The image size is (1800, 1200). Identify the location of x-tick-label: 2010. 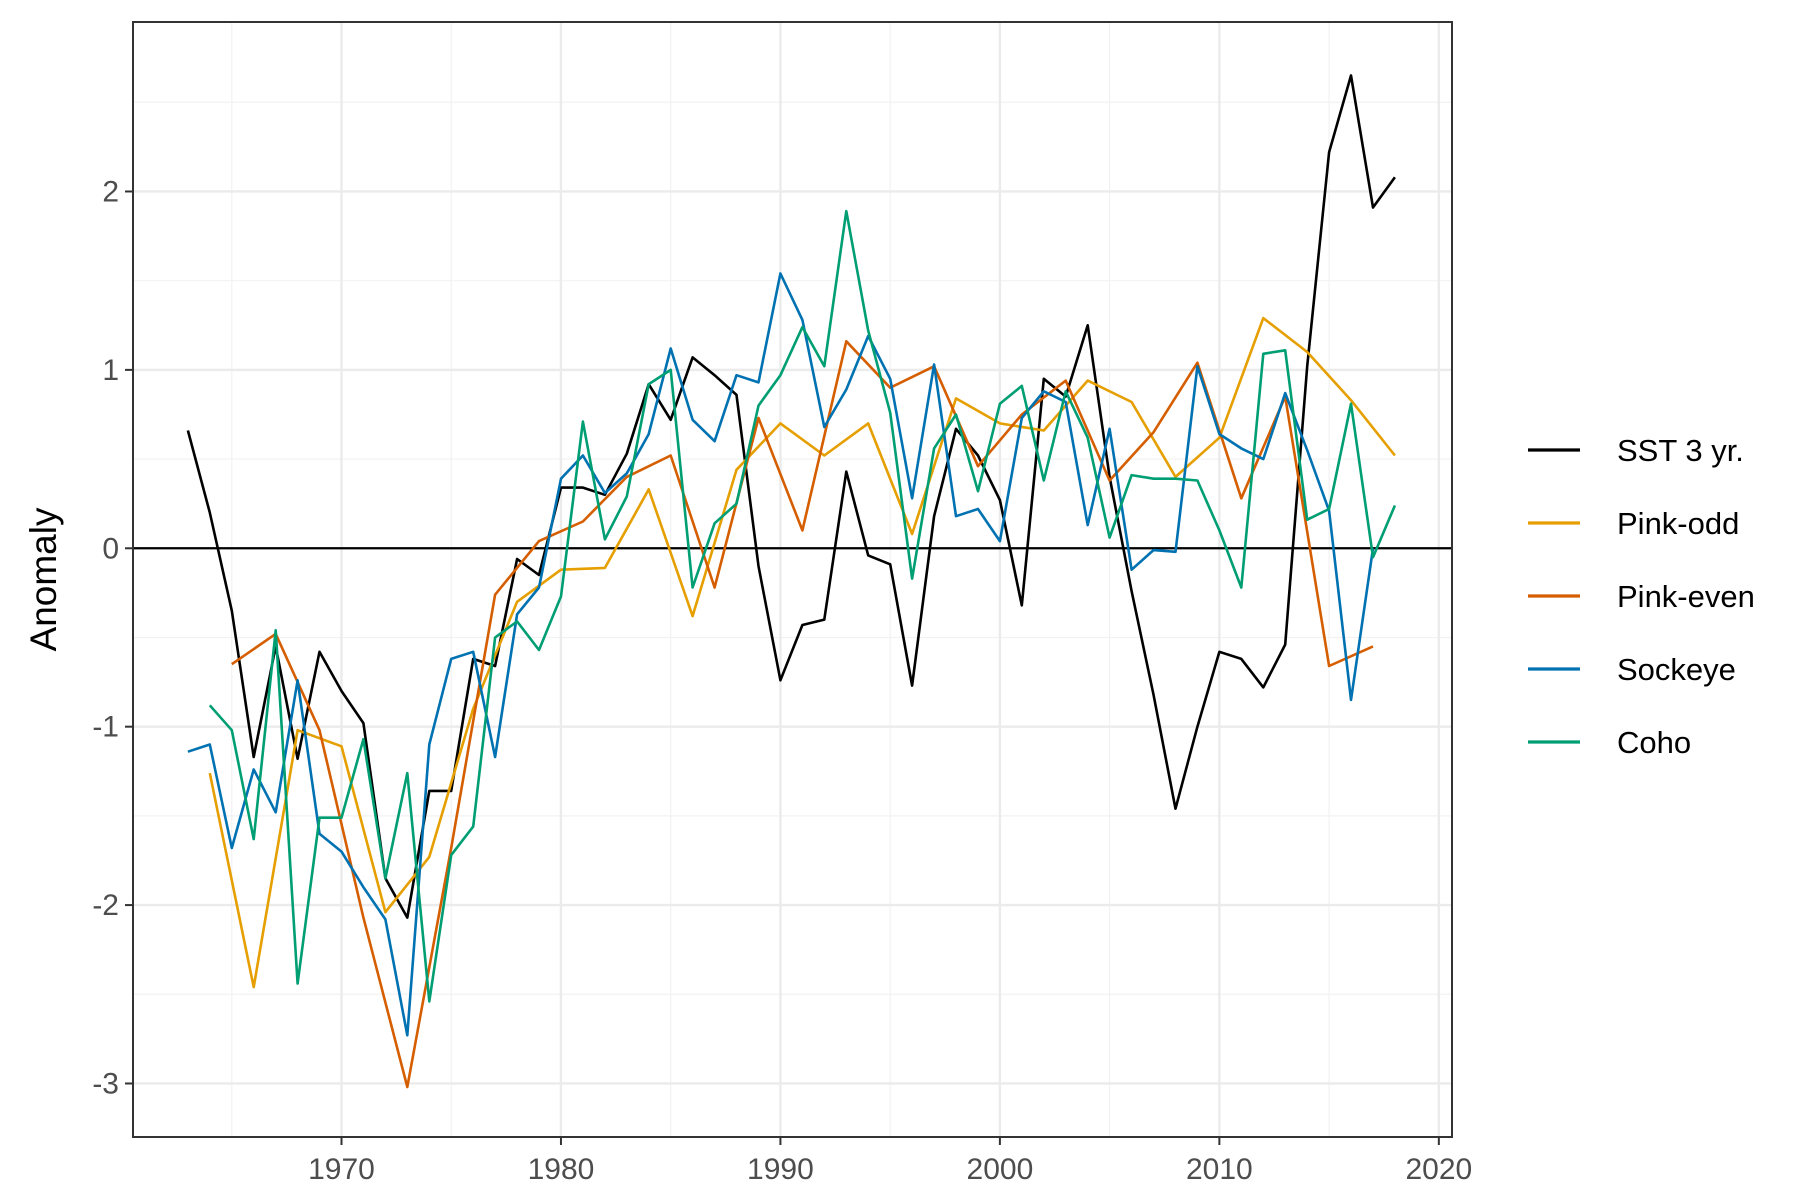
(1219, 1169).